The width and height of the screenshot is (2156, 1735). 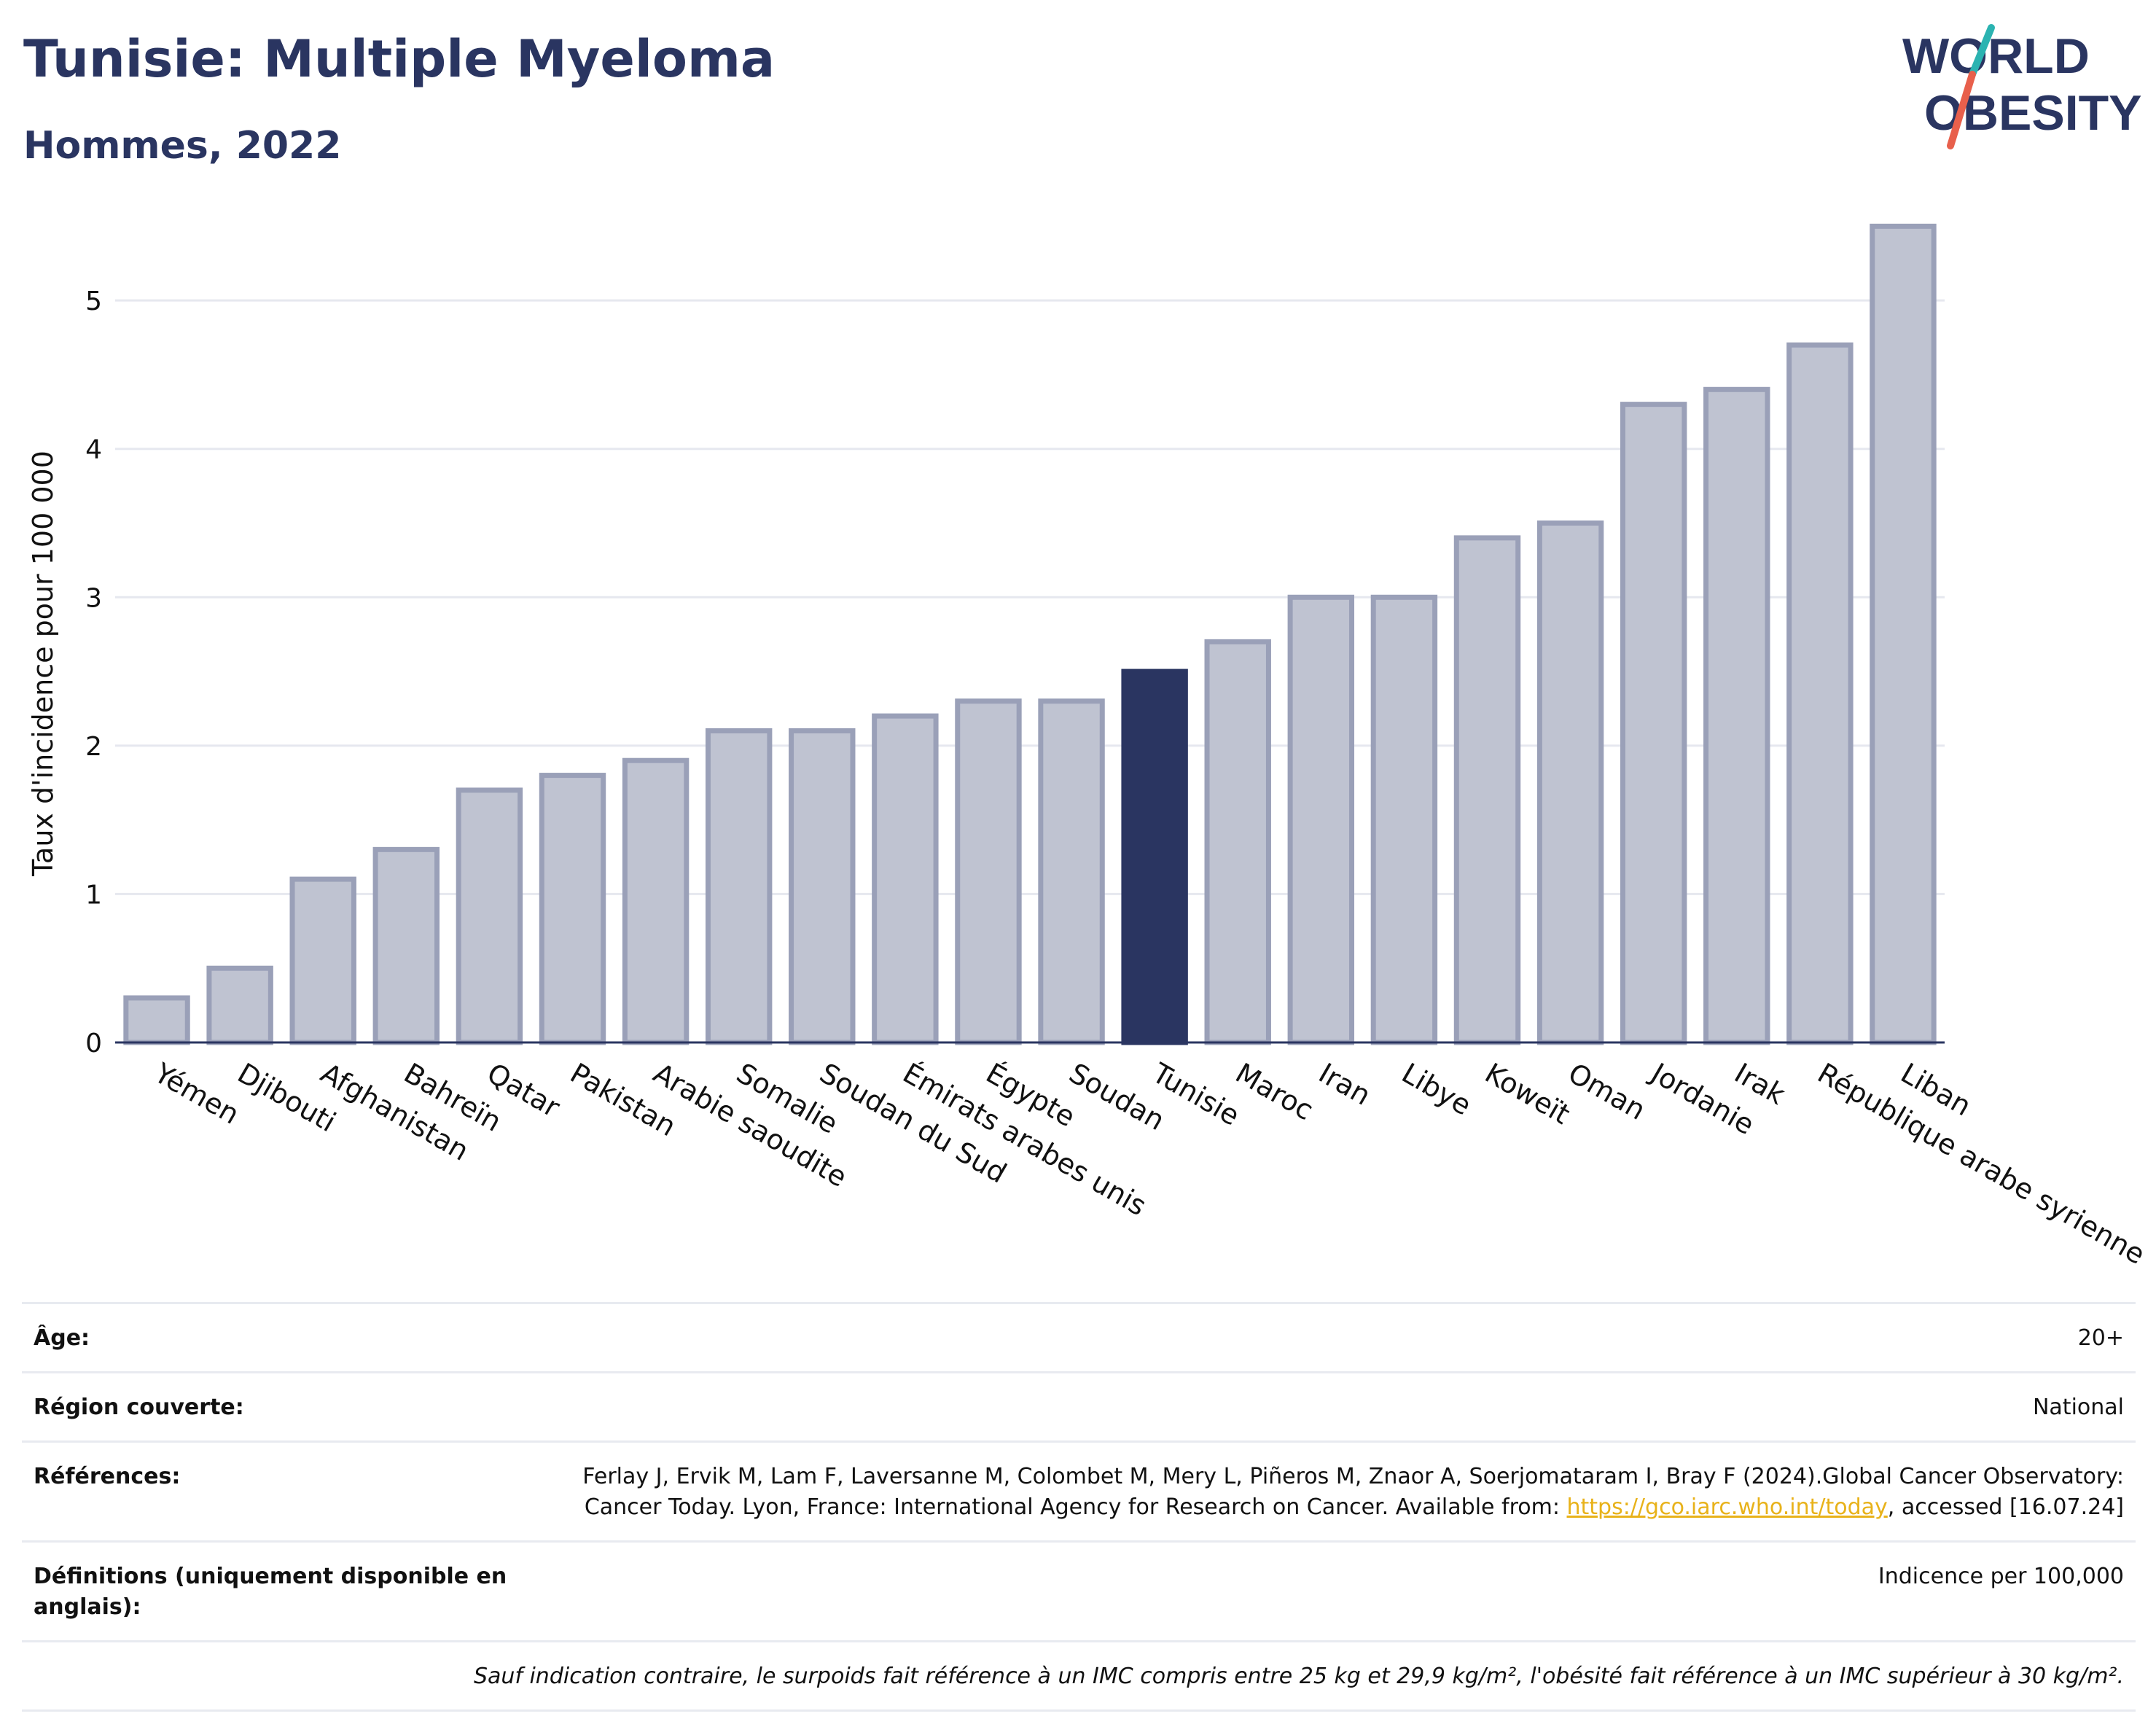 I want to click on x-tick-label: Koweït, so click(x=1528, y=1094).